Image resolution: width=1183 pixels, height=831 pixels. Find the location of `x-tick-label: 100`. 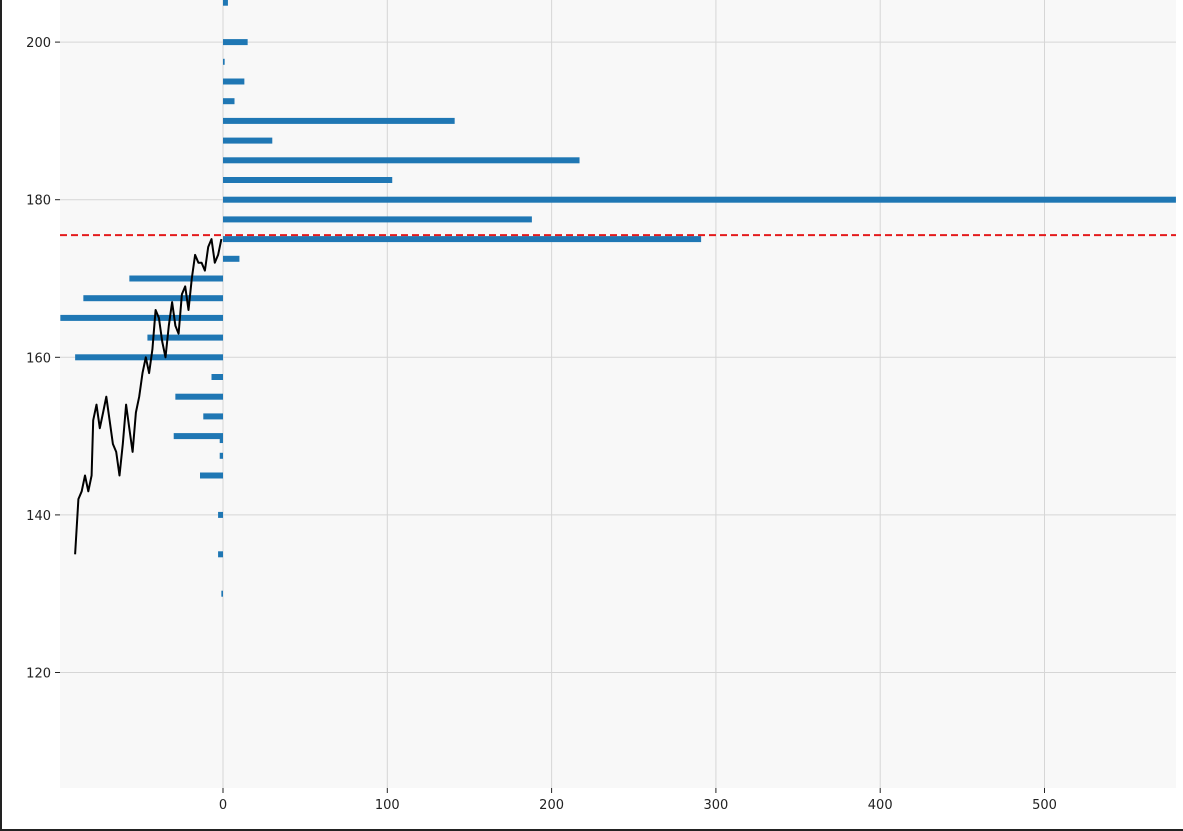

x-tick-label: 100 is located at coordinates (387, 805).